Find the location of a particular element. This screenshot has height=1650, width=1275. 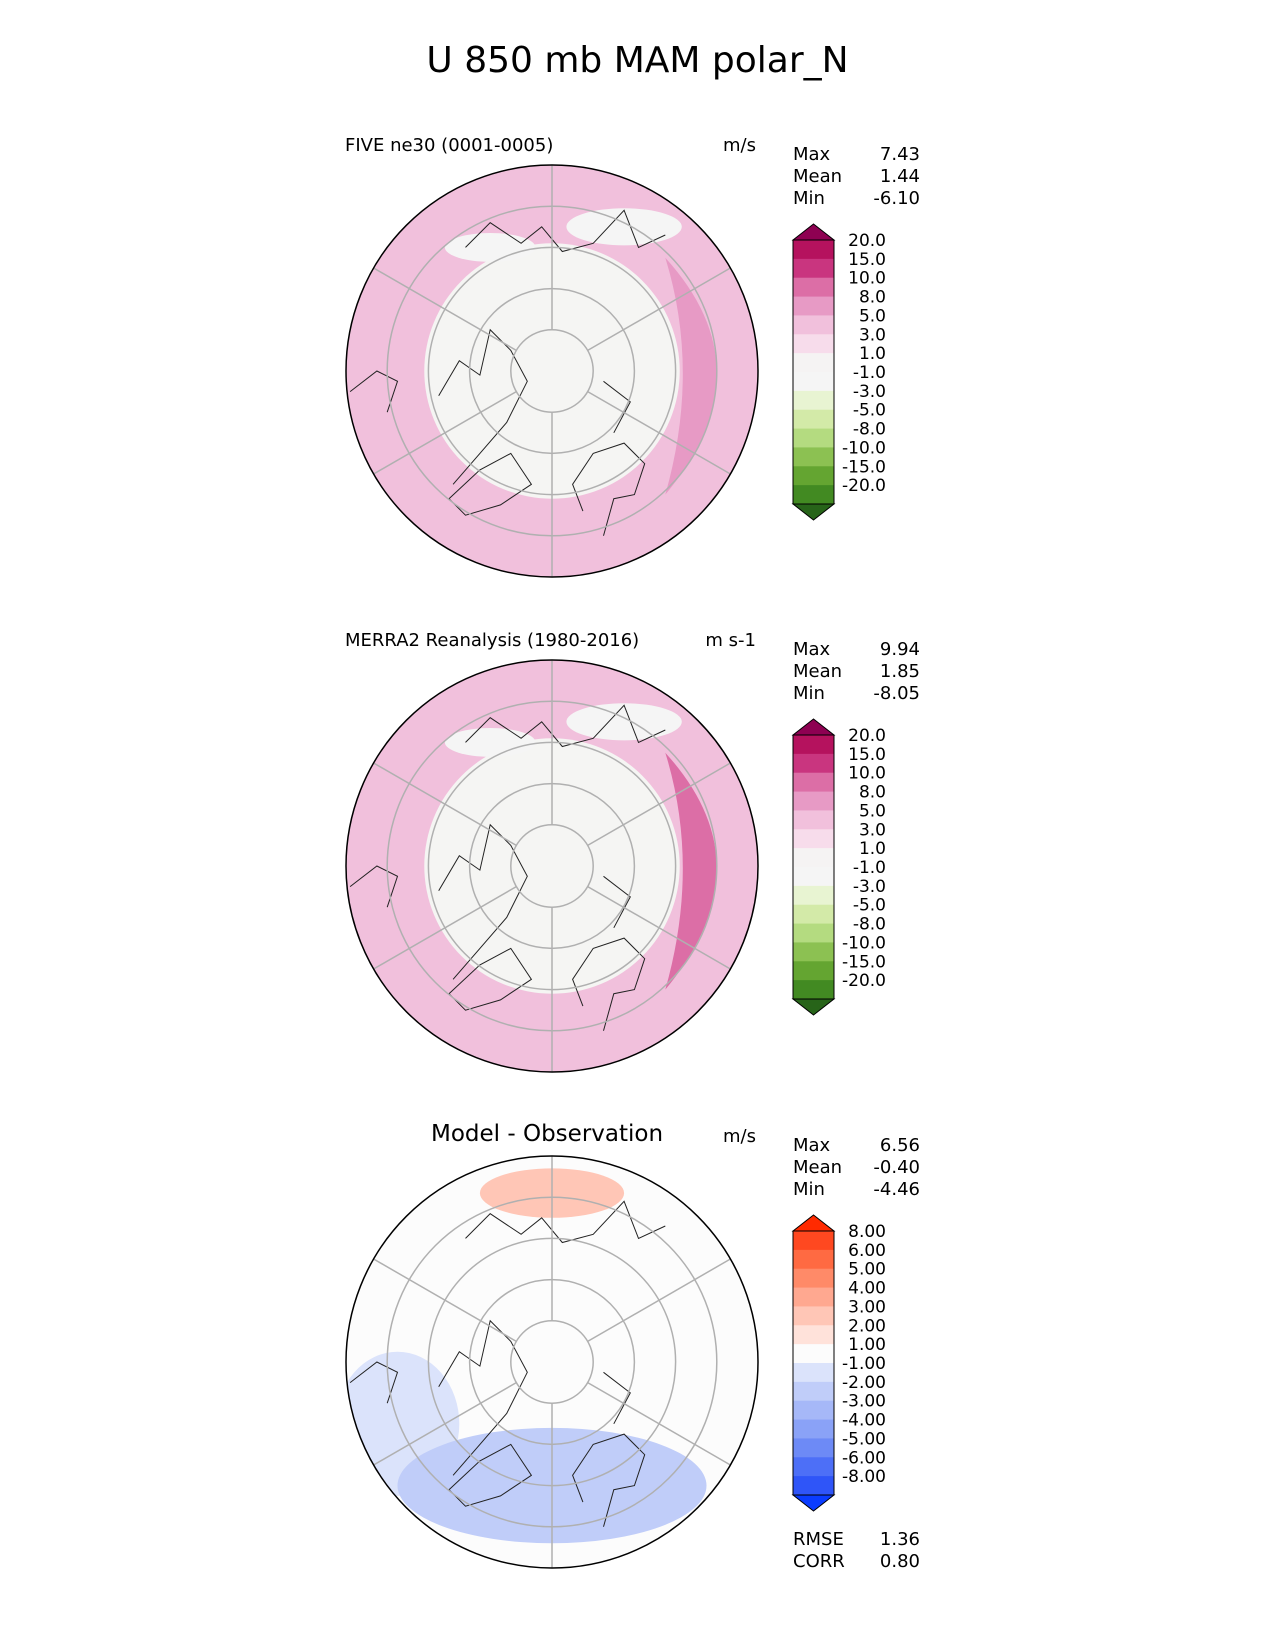

colorbar-tick-label: -3.0 is located at coordinates (869, 887).